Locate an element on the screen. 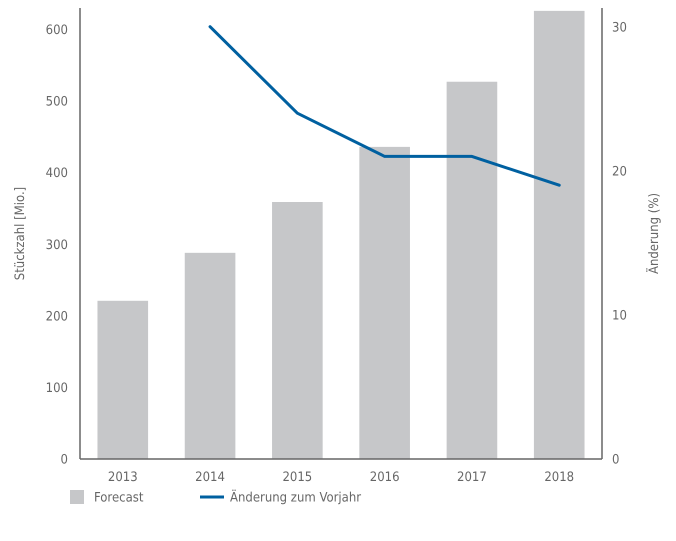 The image size is (676, 541). x-tick-label: 2013 is located at coordinates (123, 477).